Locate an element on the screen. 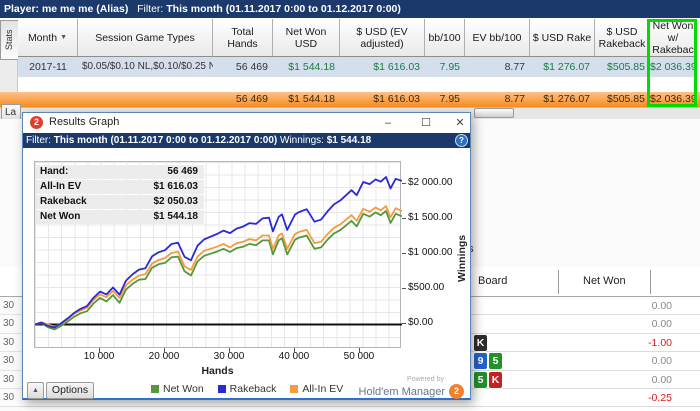 This screenshot has width=700, height=411. info-row-rakeback: Rakeback $2 050.03 is located at coordinates (120, 202).